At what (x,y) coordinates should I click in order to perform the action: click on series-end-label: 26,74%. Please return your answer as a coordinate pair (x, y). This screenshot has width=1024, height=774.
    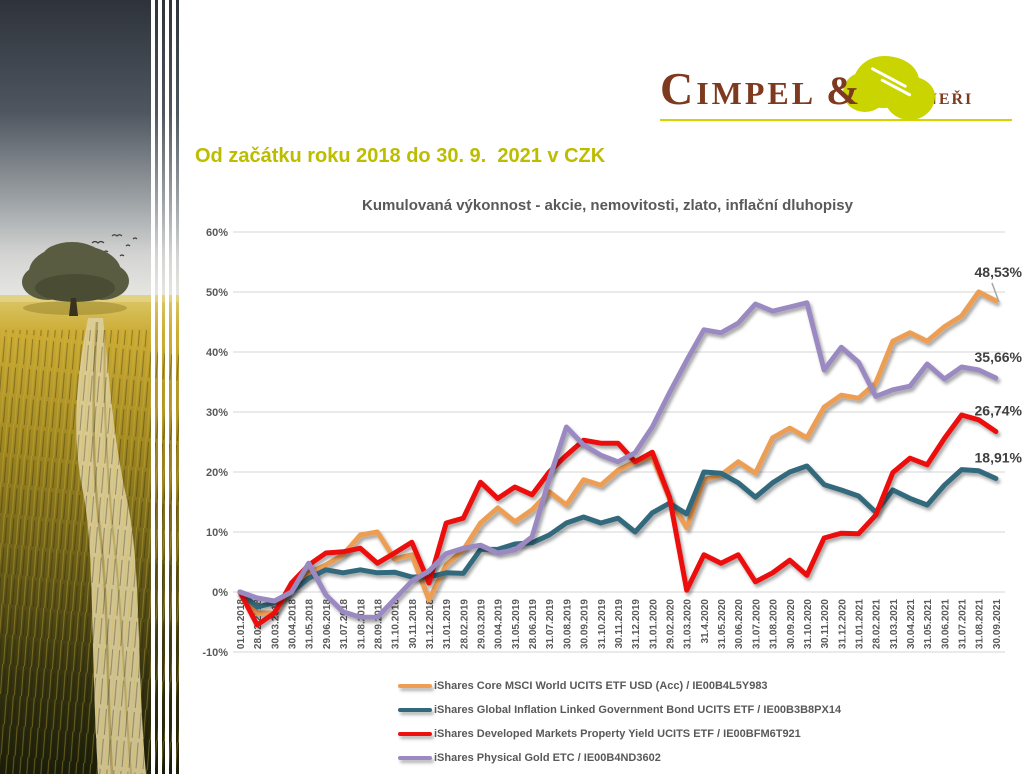
    Looking at the image, I should click on (999, 411).